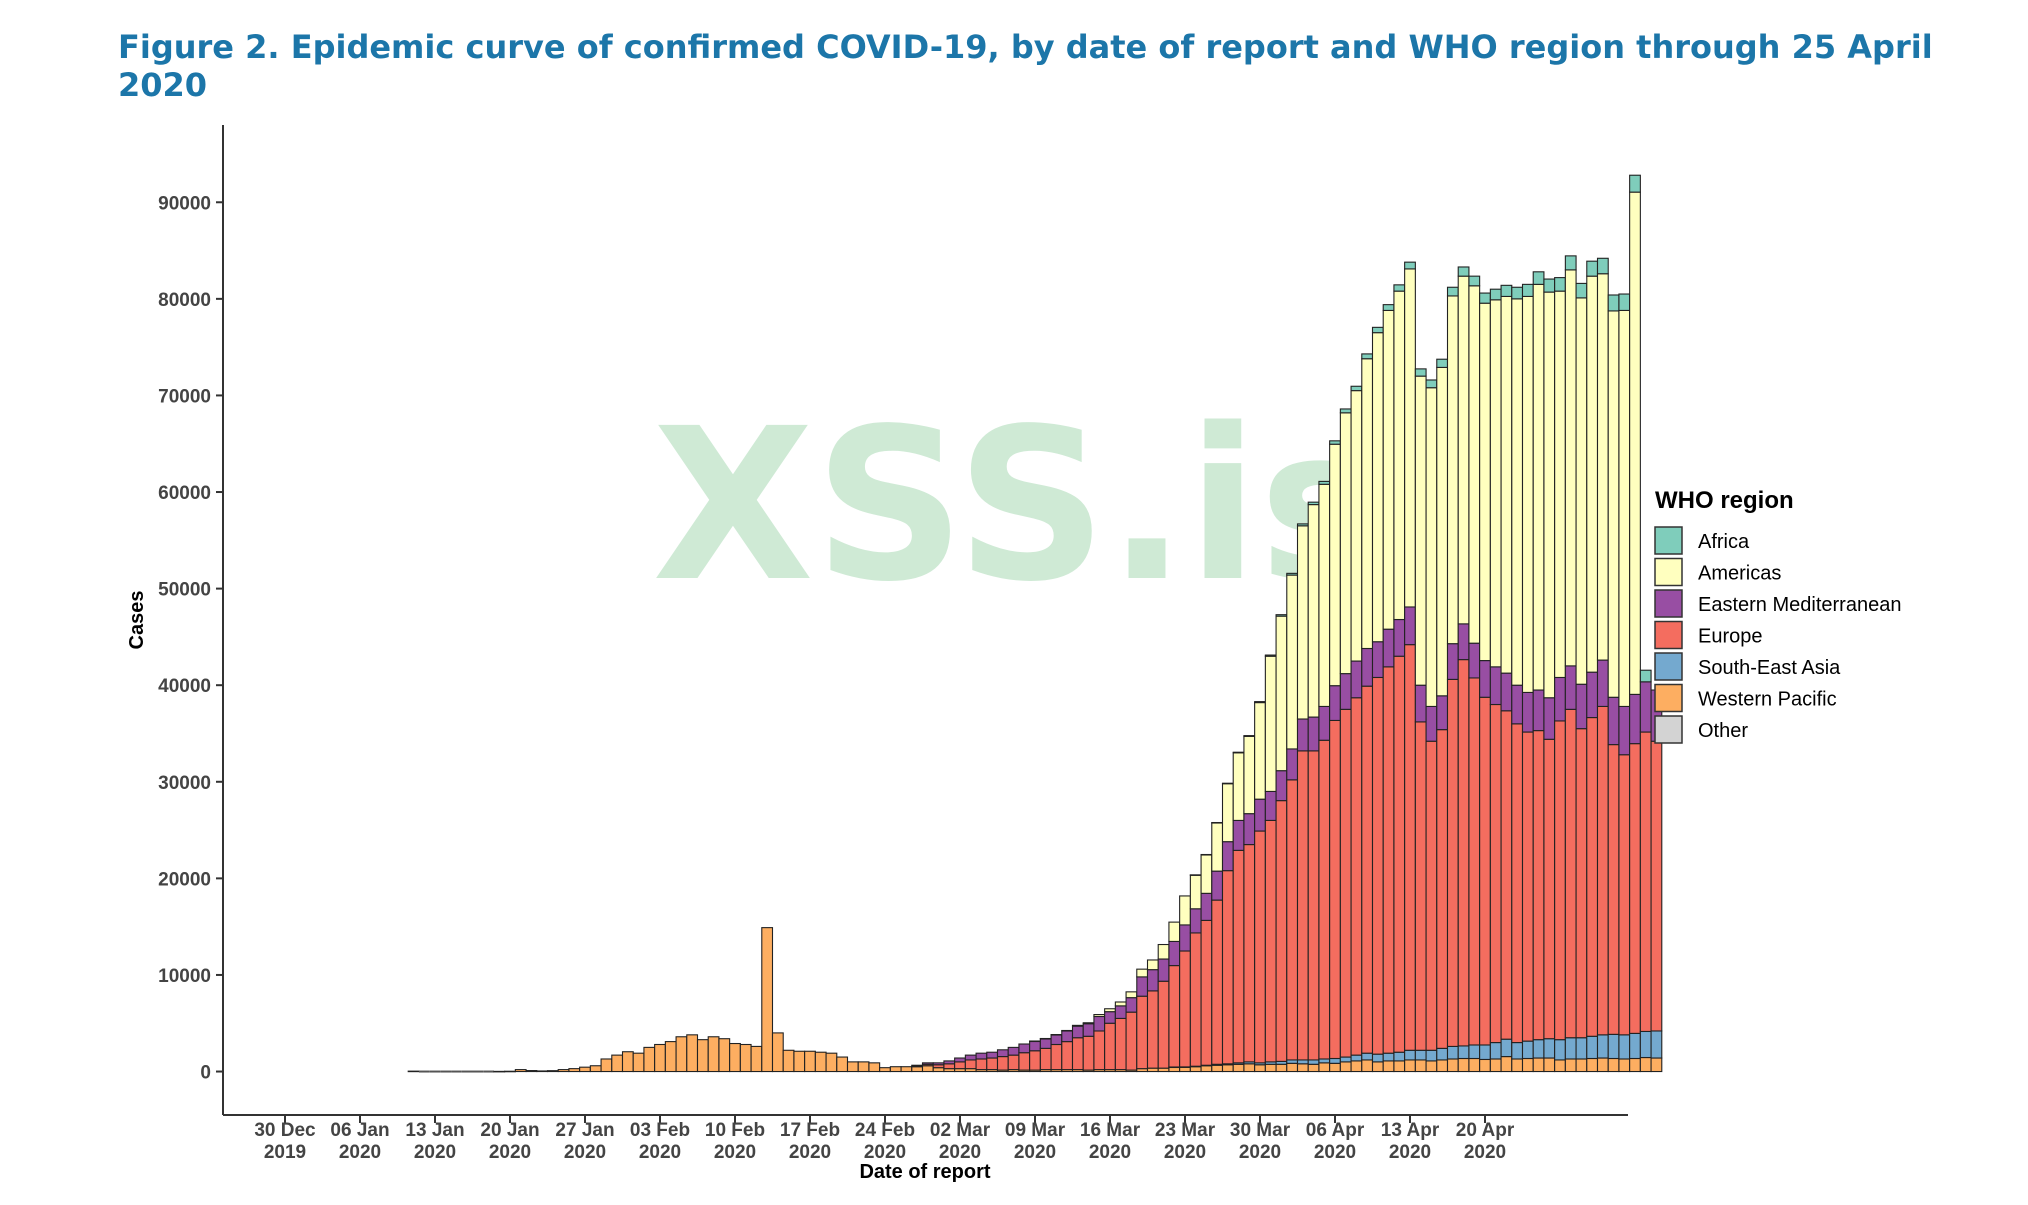 This screenshot has width=2028, height=1205. I want to click on x-tick-label: 03 Feb, so click(660, 1130).